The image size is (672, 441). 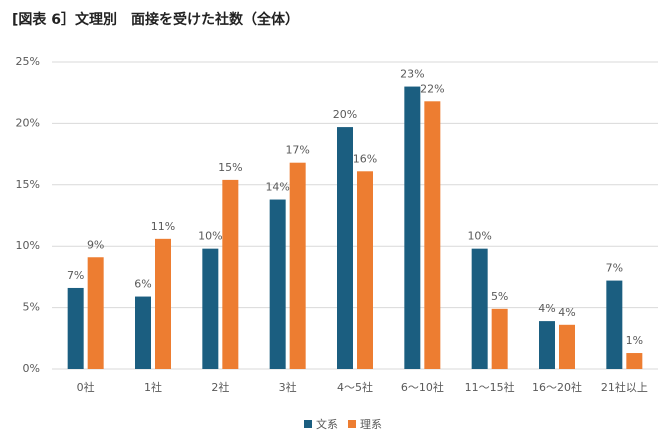 I want to click on value-label: 5%, so click(x=499, y=296).